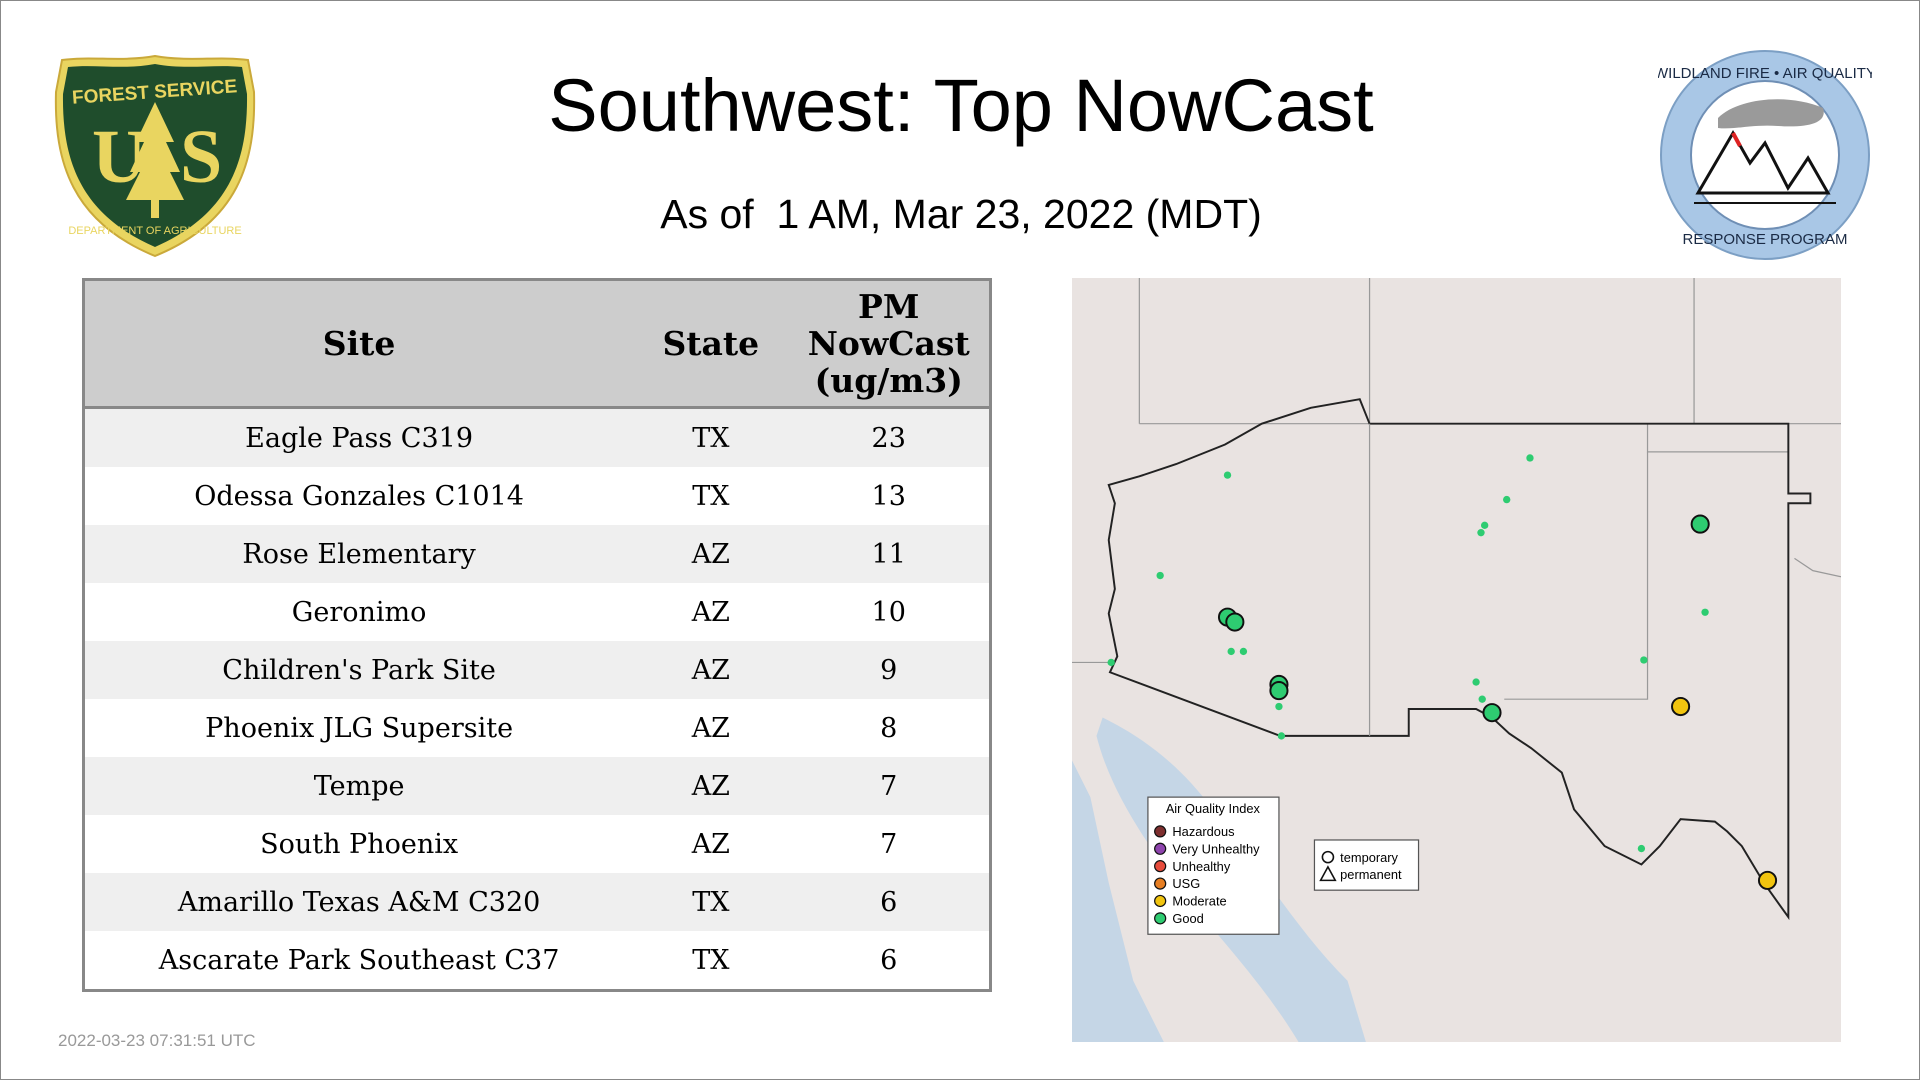 This screenshot has width=1920, height=1080. I want to click on cell-site: Tempe, so click(358, 786).